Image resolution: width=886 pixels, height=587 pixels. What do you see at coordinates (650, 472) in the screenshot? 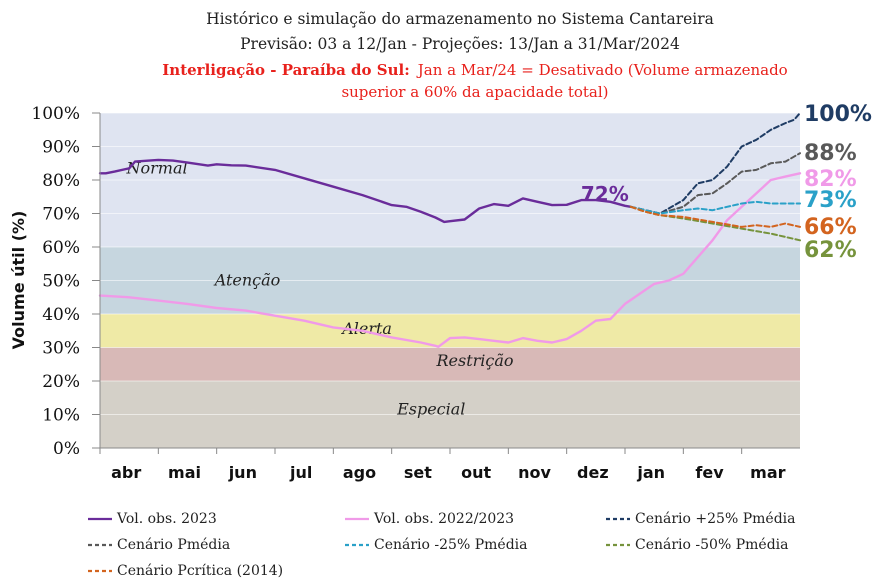
I see `x-tick-label: jan` at bounding box center [650, 472].